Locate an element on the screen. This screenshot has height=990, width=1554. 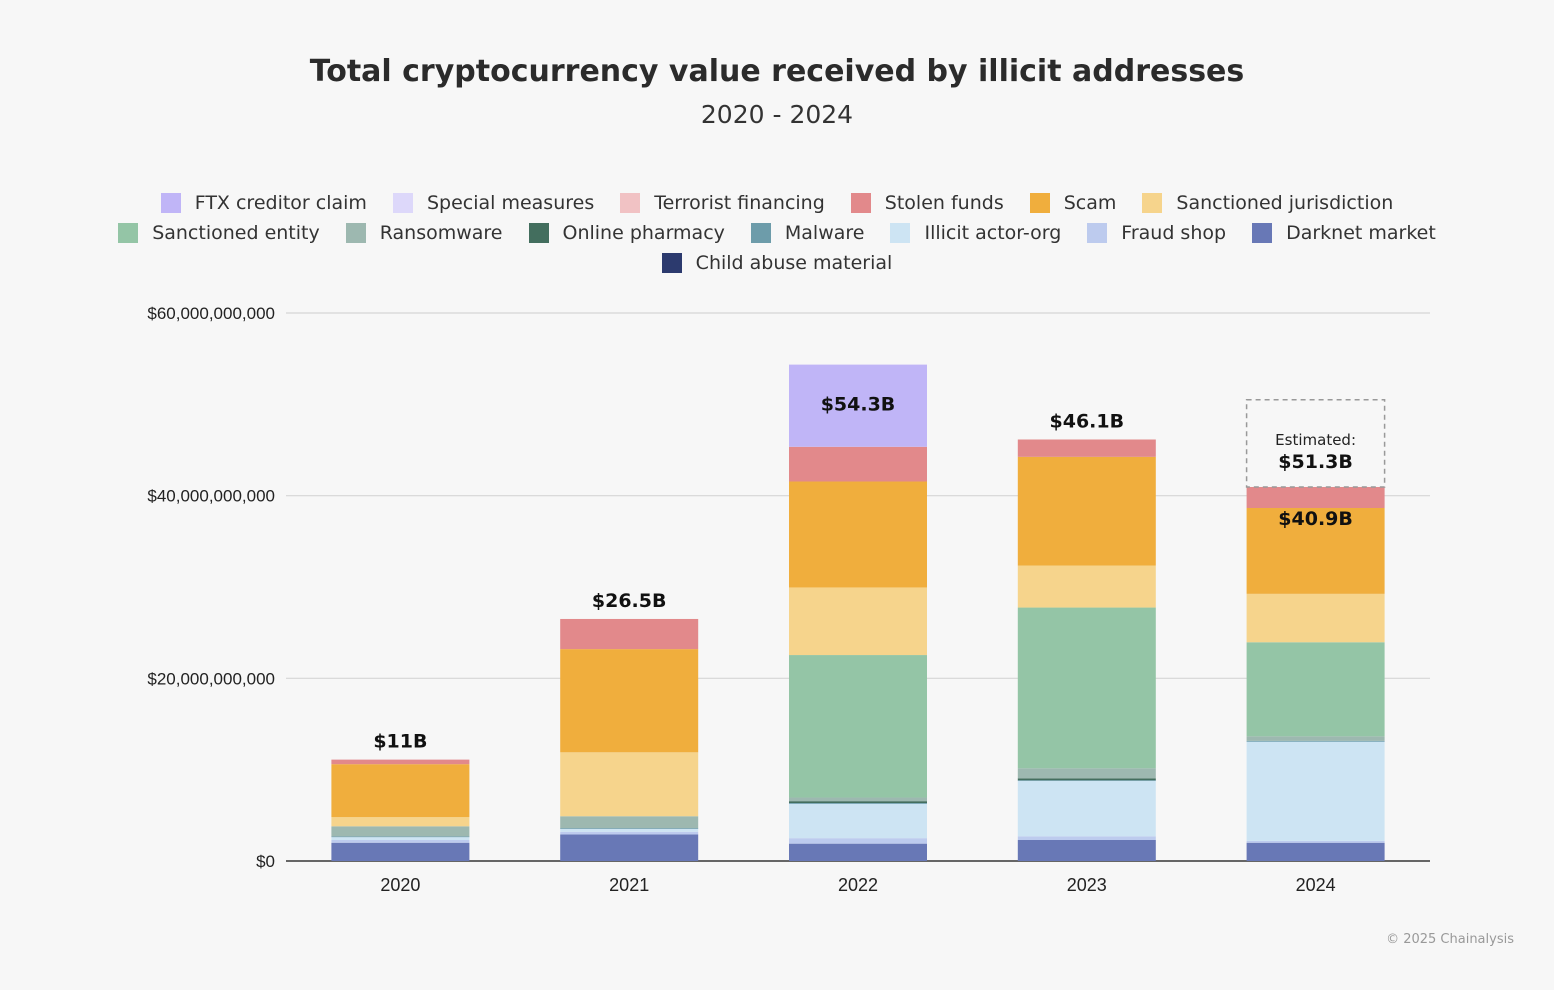
x-tick-label: 2022 is located at coordinates (858, 885).